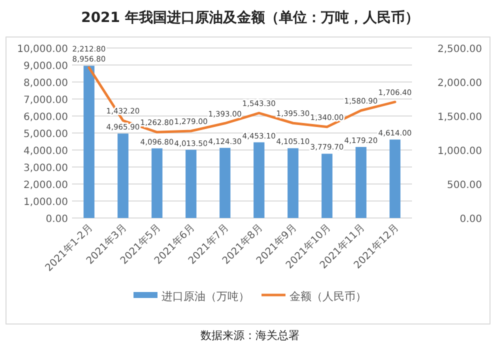  What do you see at coordinates (45, 66) in the screenshot?
I see `y-tick-label: 9,000.00` at bounding box center [45, 66].